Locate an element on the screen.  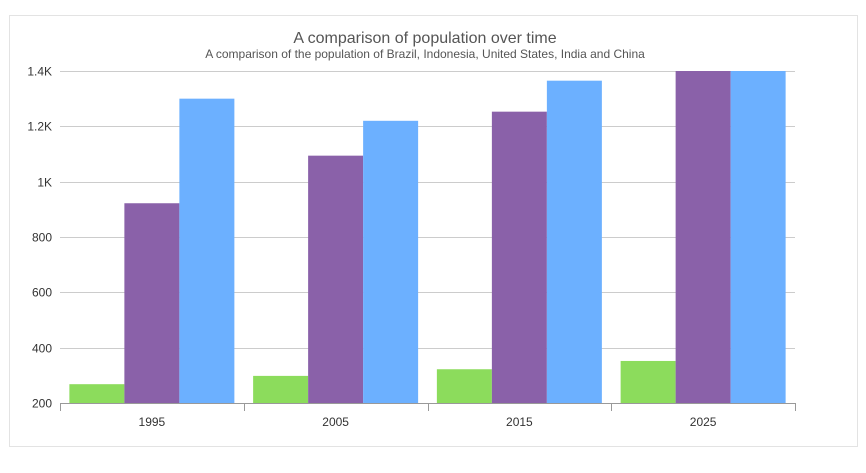
y-tick-label: 600 is located at coordinates (42, 293).